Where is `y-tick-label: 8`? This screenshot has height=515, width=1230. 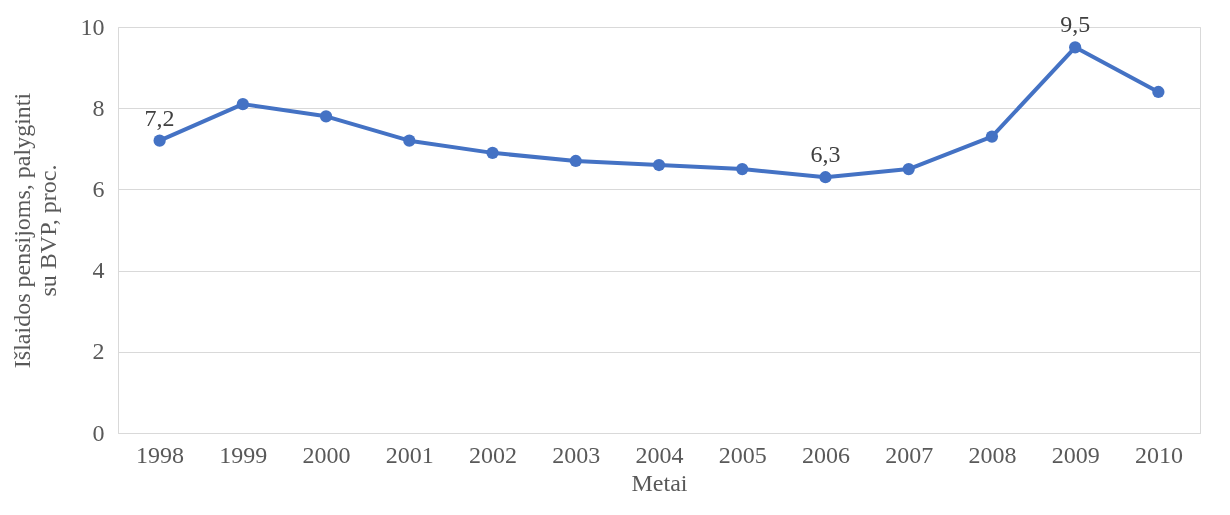 y-tick-label: 8 is located at coordinates (98, 107).